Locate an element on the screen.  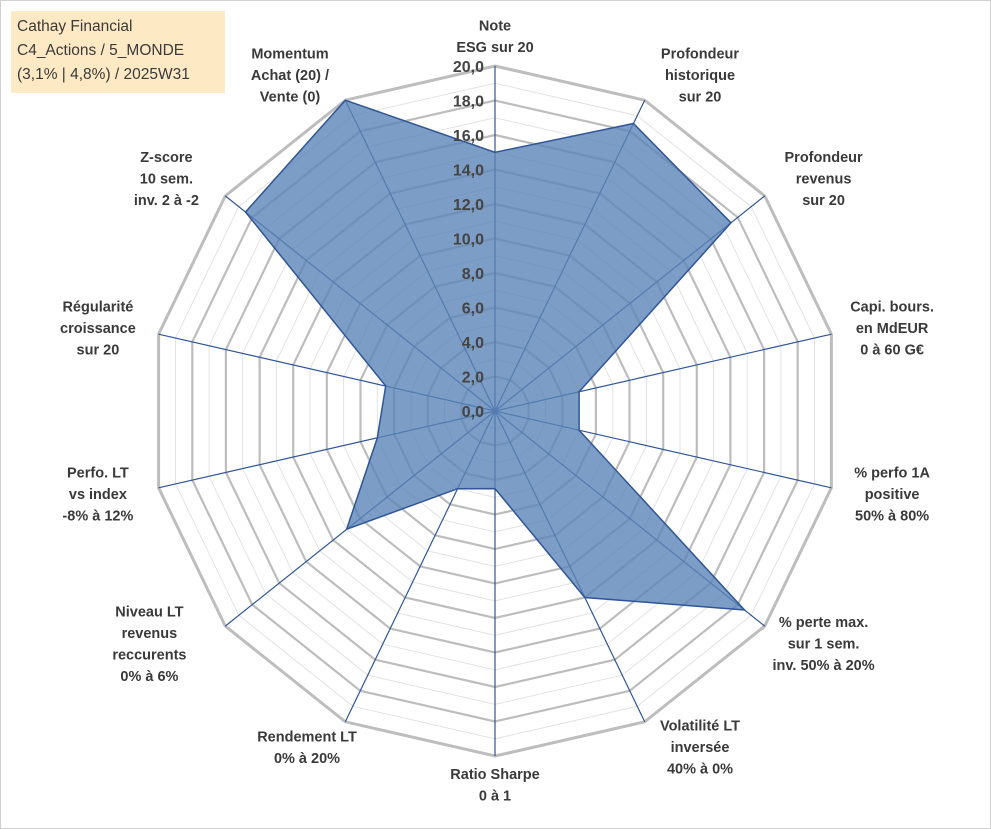
axis-label-line: Ratio Sharpe is located at coordinates (494, 775).